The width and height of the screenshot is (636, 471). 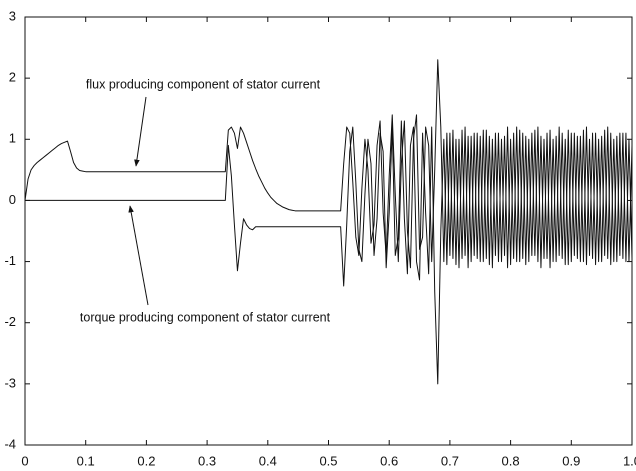 I want to click on y-tick-label: -1, so click(x=10, y=260).